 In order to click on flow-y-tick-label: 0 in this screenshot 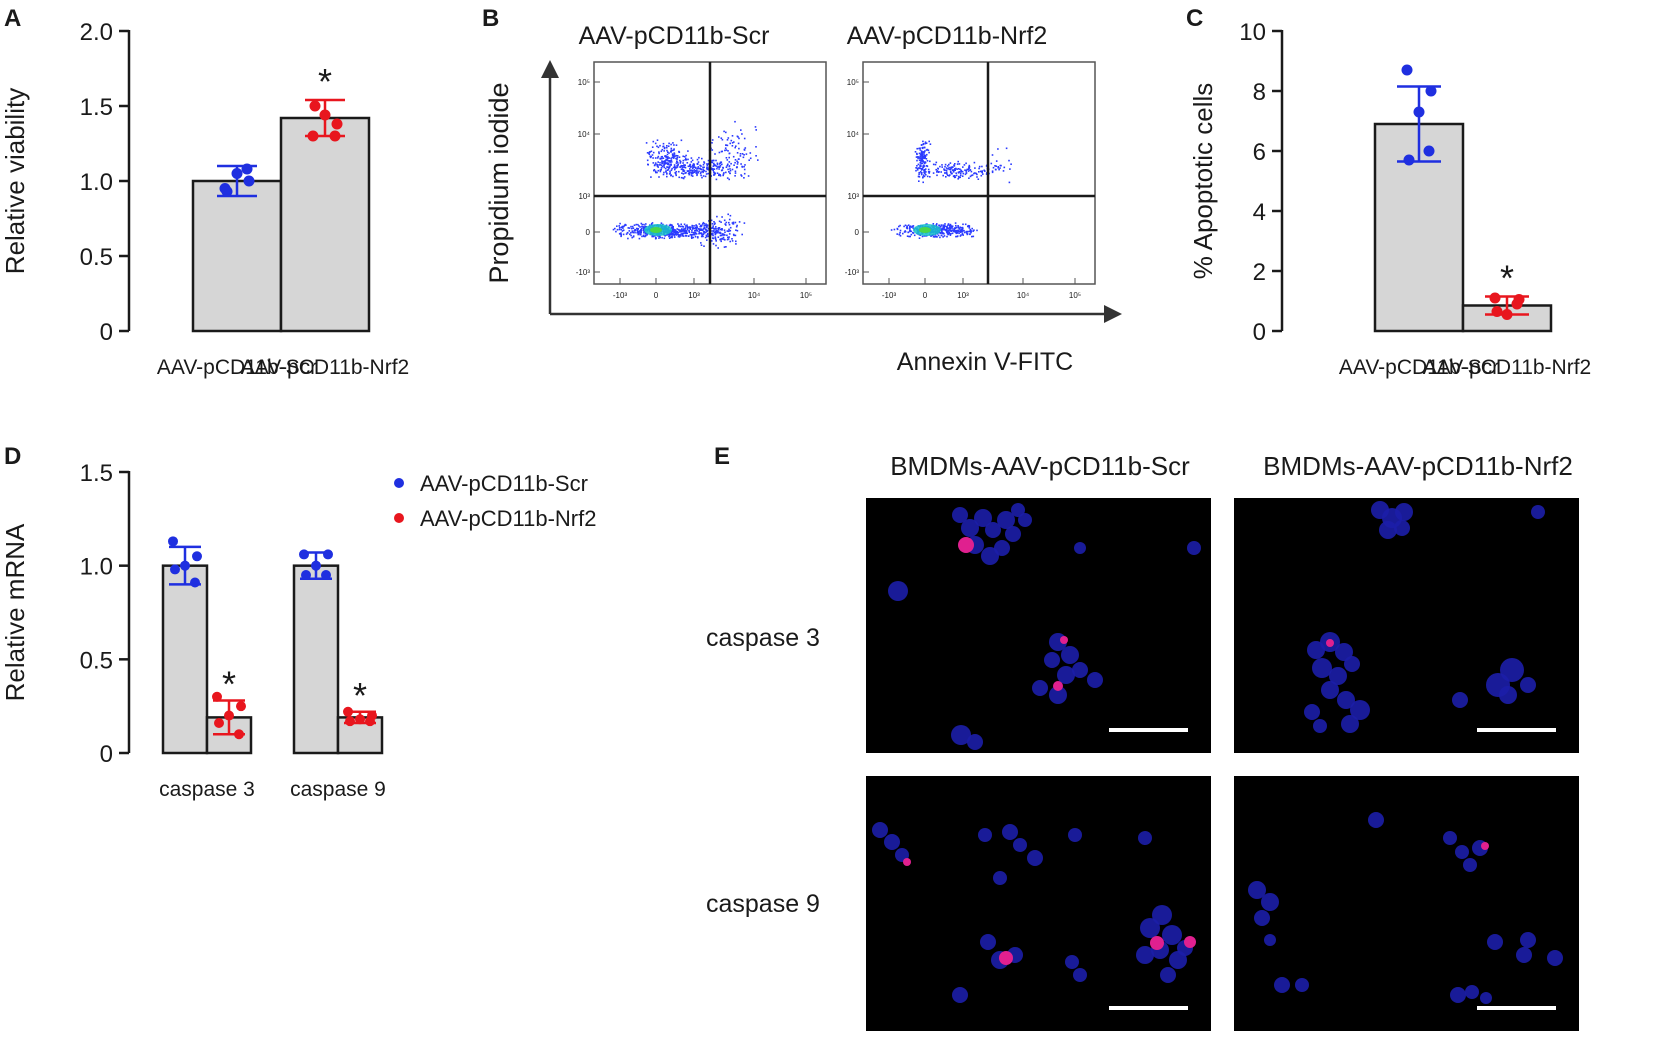, I will do `click(588, 232)`.